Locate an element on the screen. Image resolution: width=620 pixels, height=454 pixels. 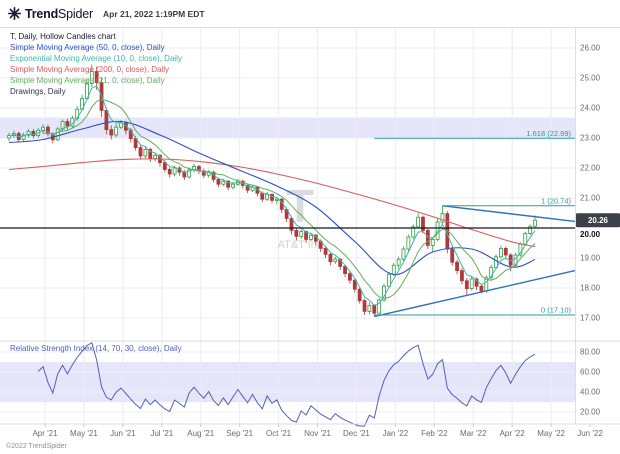
svg-text: 60.00 is located at coordinates (590, 372).